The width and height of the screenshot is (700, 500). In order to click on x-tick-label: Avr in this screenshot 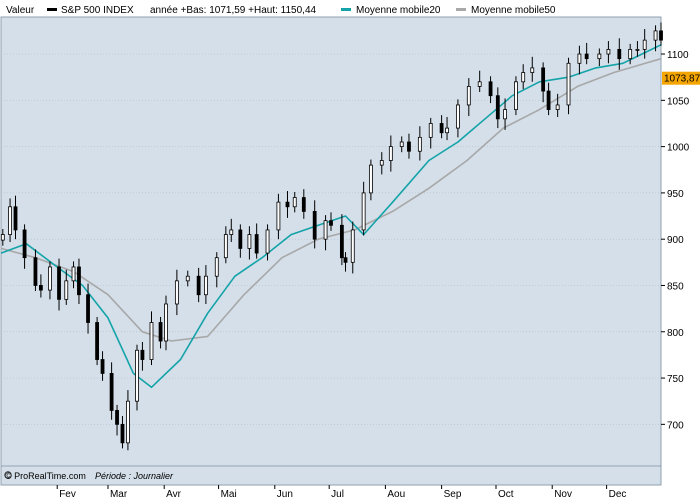, I will do `click(173, 494)`.